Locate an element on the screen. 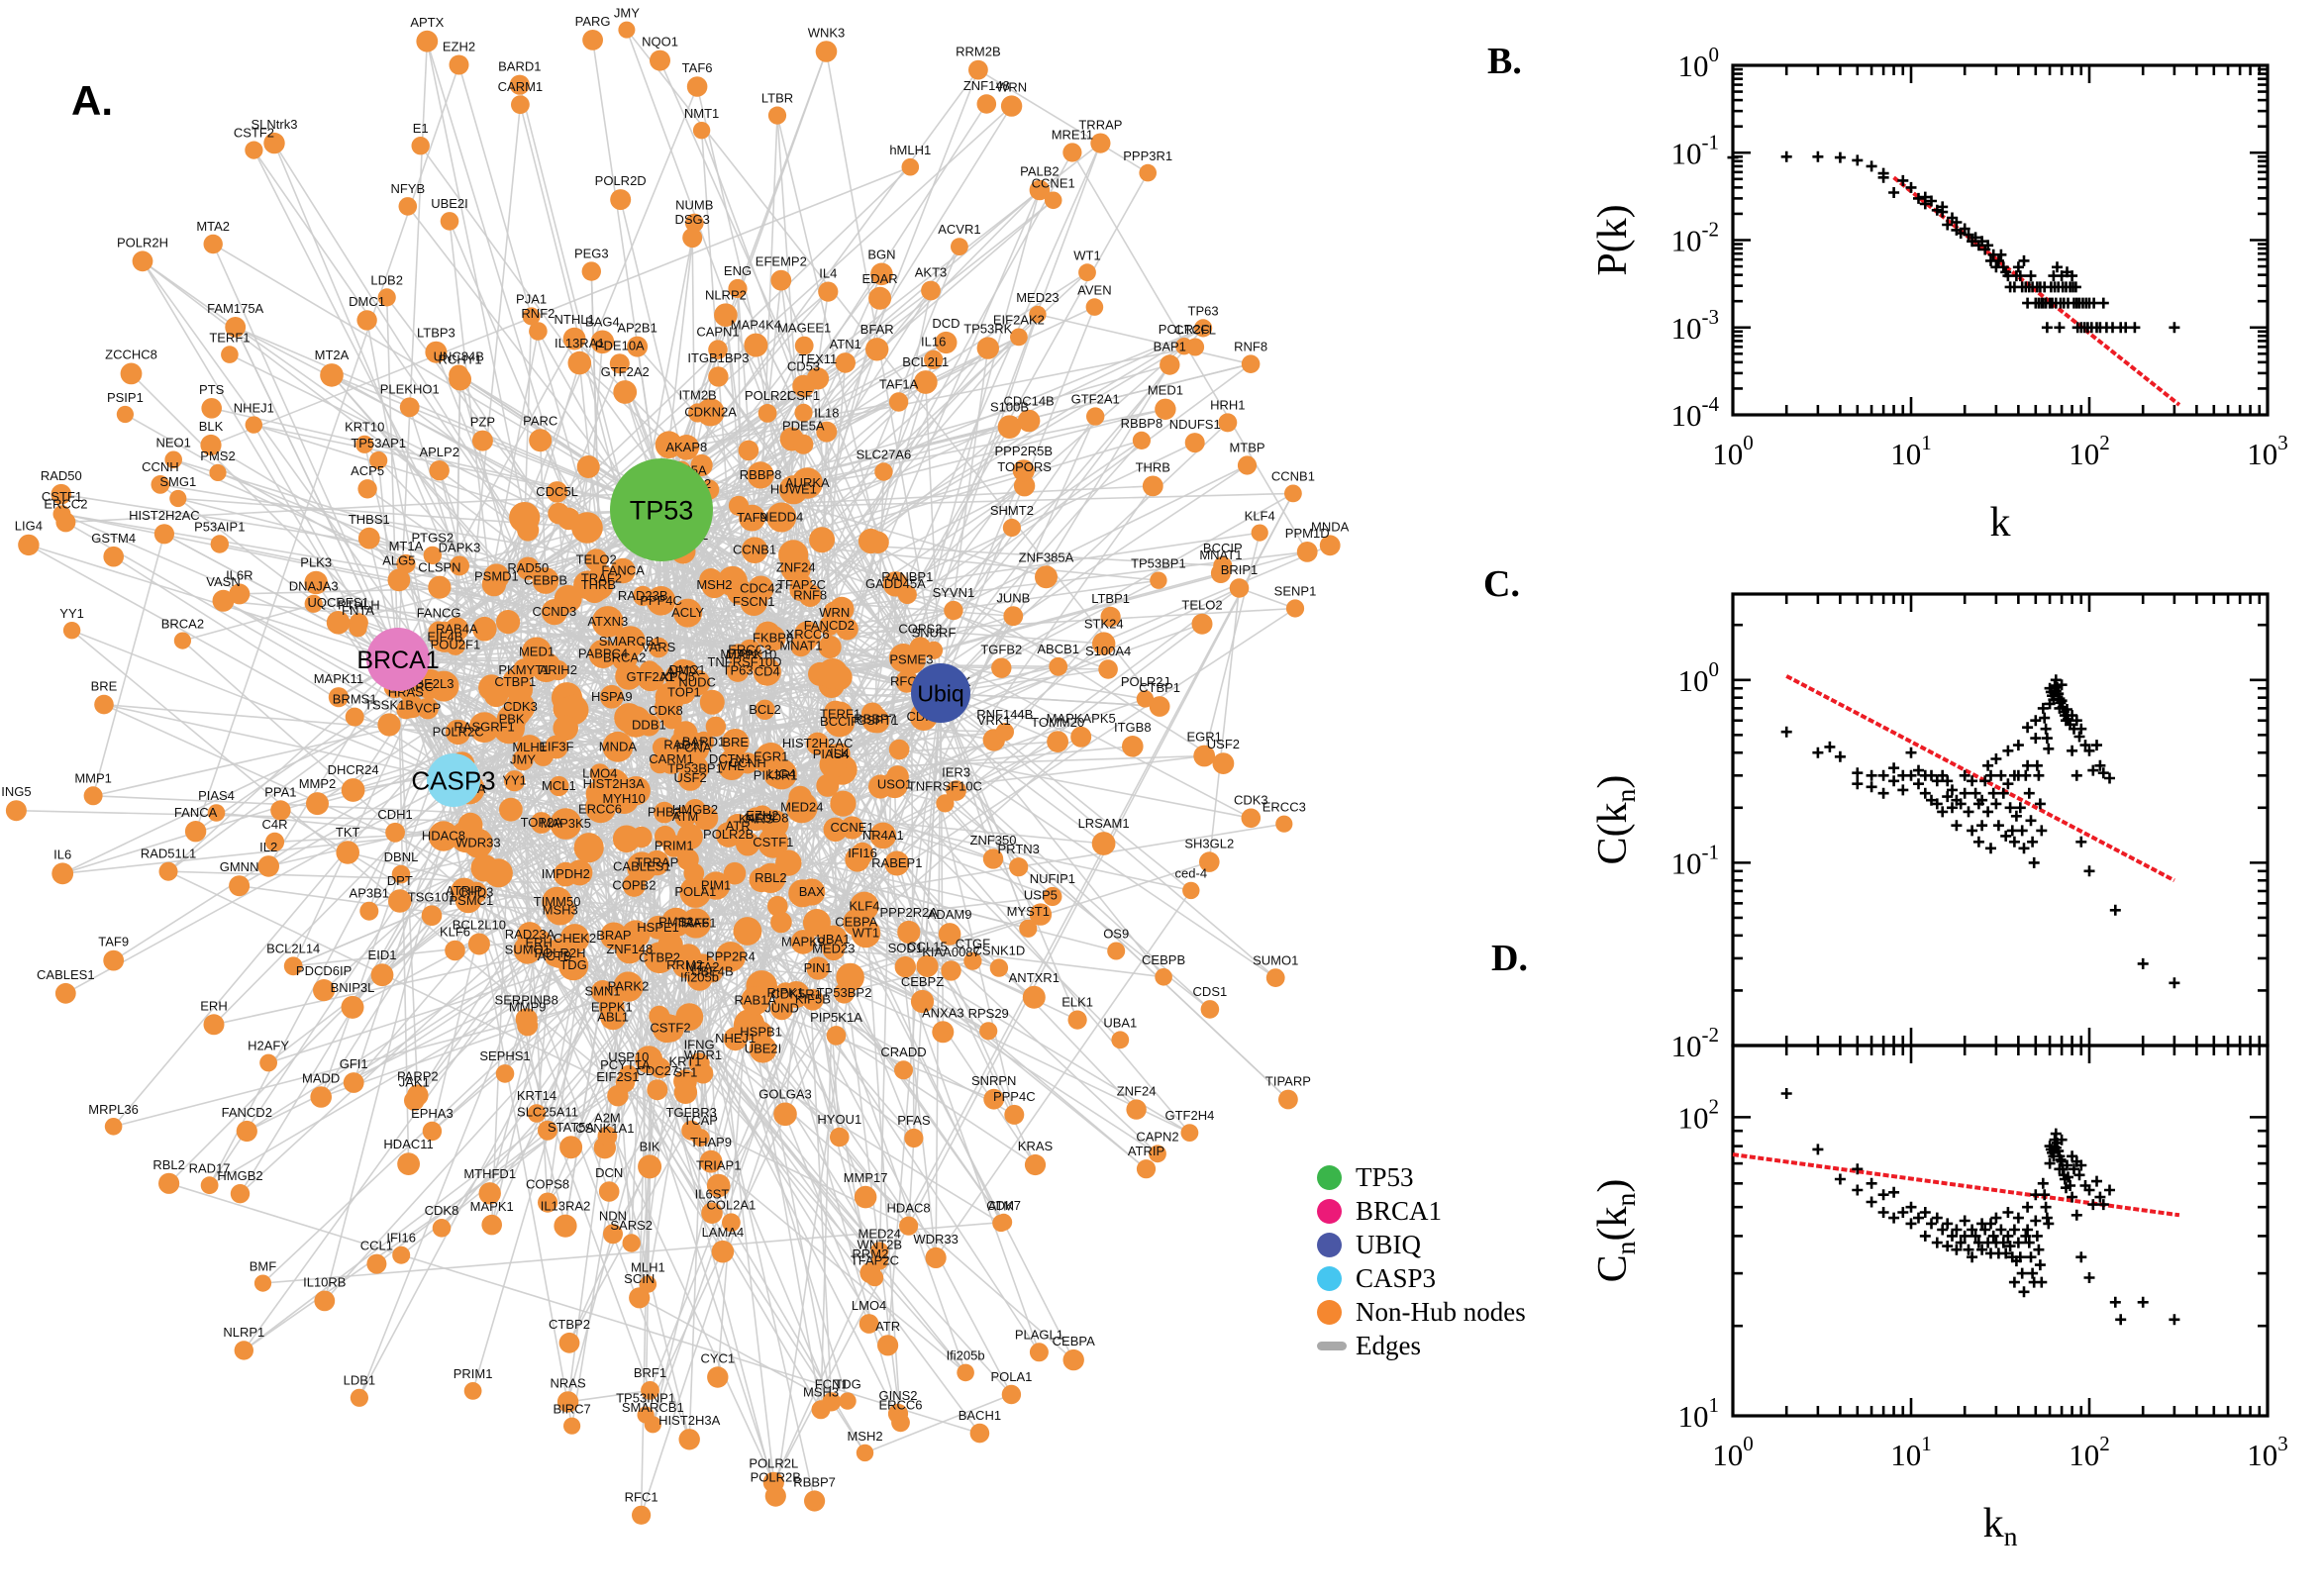 This screenshot has width=2323, height=1596. gene-label: PPP4C is located at coordinates (661, 601).